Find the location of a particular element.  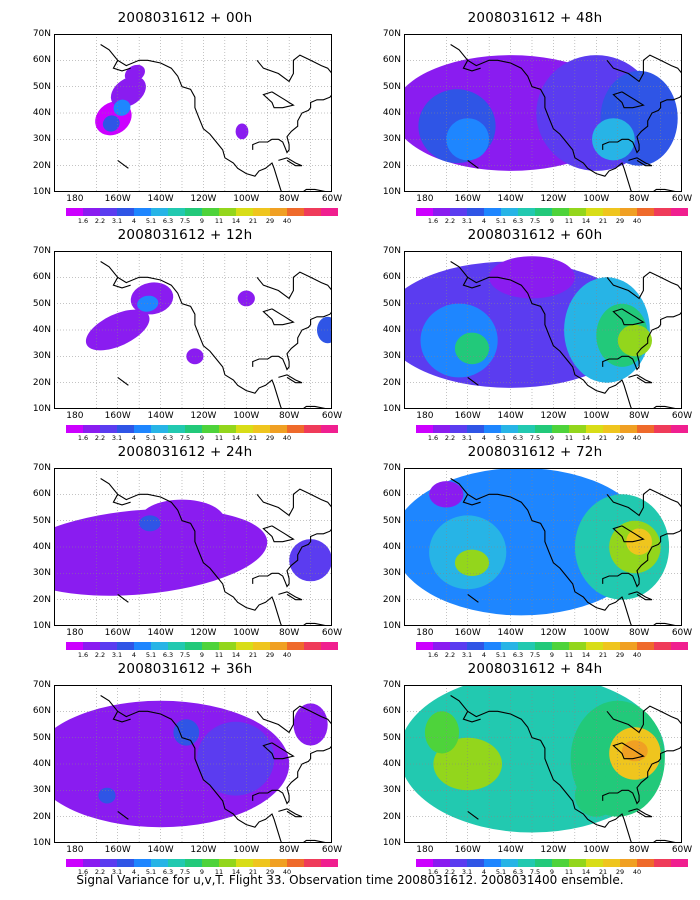

lon-tick-label: 80W is located at coordinates (639, 199).